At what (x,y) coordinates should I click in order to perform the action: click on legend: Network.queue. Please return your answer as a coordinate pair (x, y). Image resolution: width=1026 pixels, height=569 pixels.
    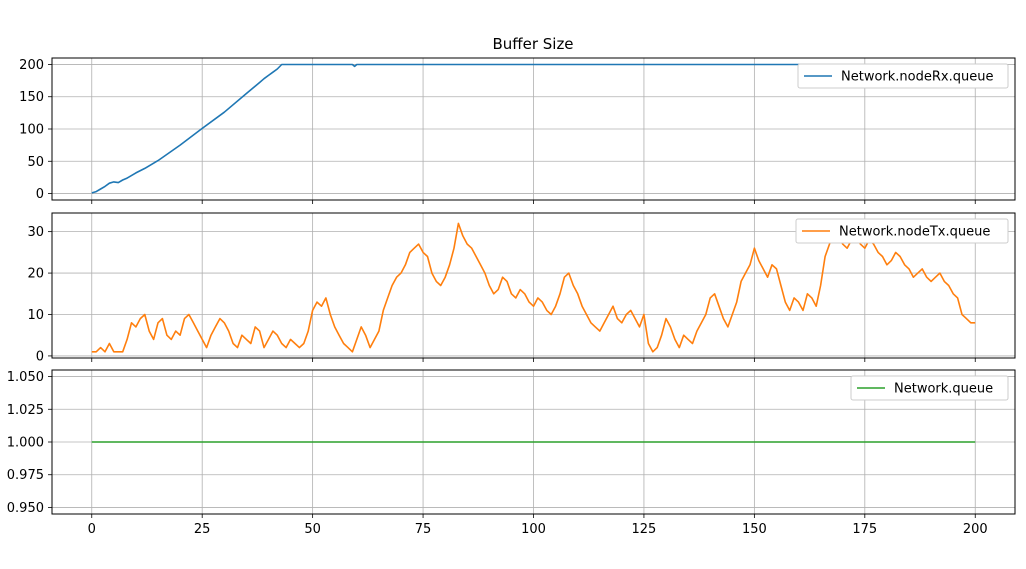
    Looking at the image, I should click on (929, 388).